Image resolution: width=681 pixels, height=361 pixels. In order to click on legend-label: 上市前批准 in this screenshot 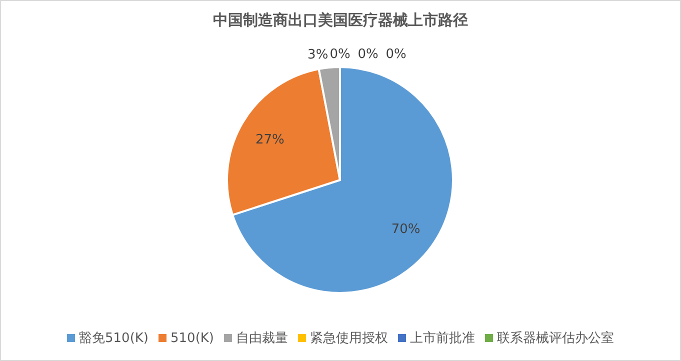, I will do `click(442, 338)`.